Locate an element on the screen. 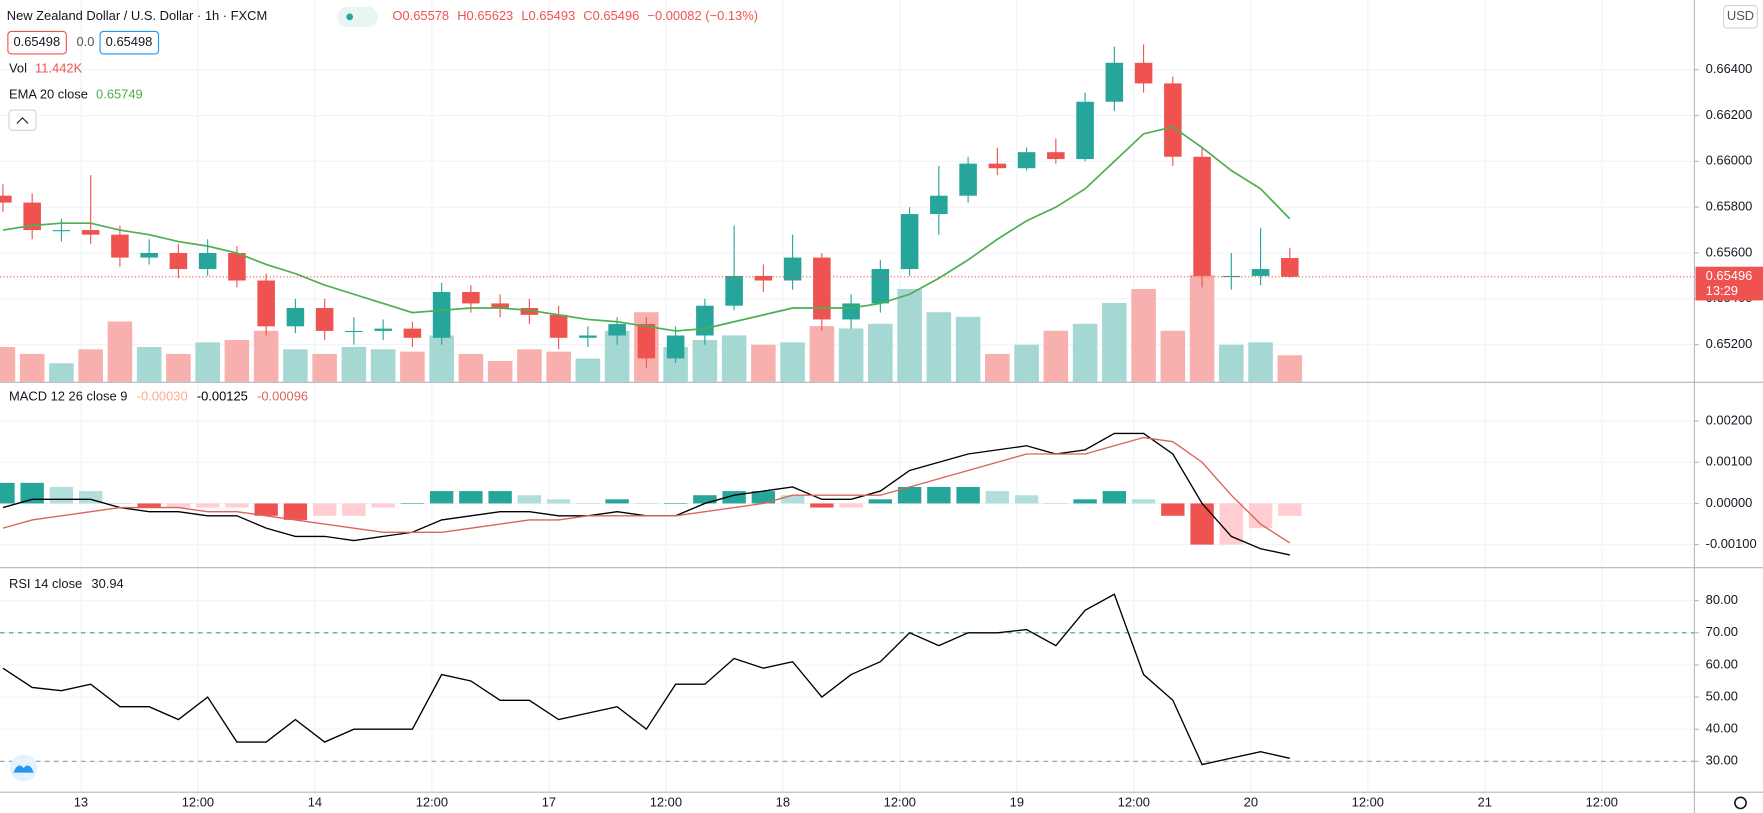 The height and width of the screenshot is (813, 1763). y-tick-label: 0.66000 is located at coordinates (1729, 160).